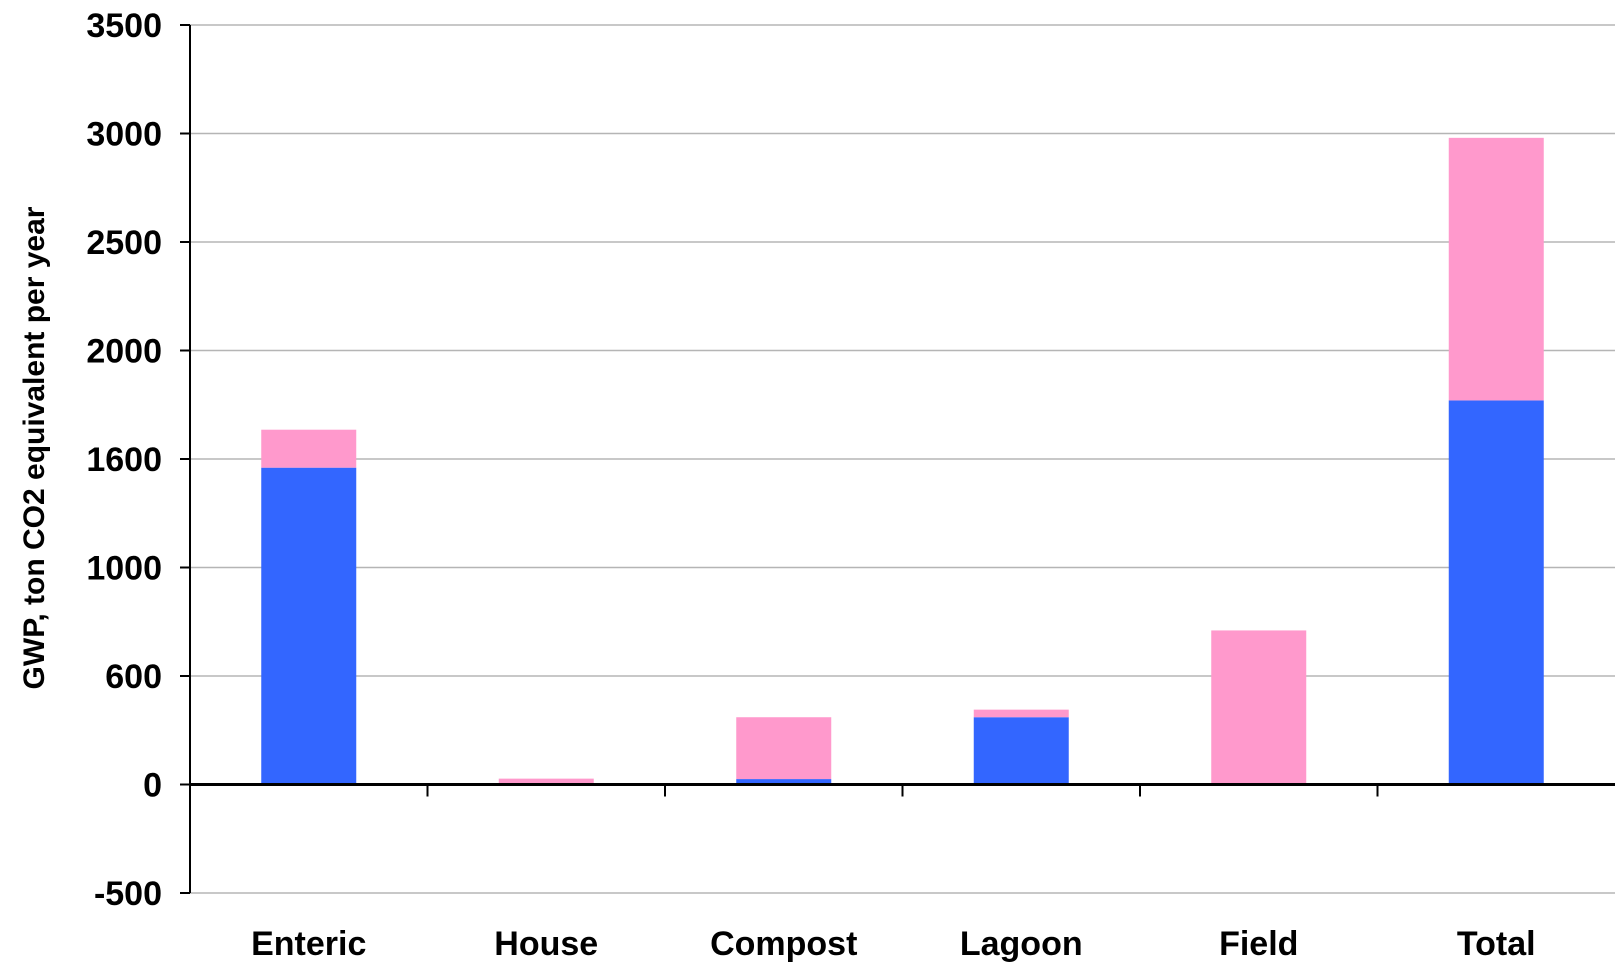 This screenshot has width=1623, height=964. I want to click on y-tick-label: -500, so click(128, 894).